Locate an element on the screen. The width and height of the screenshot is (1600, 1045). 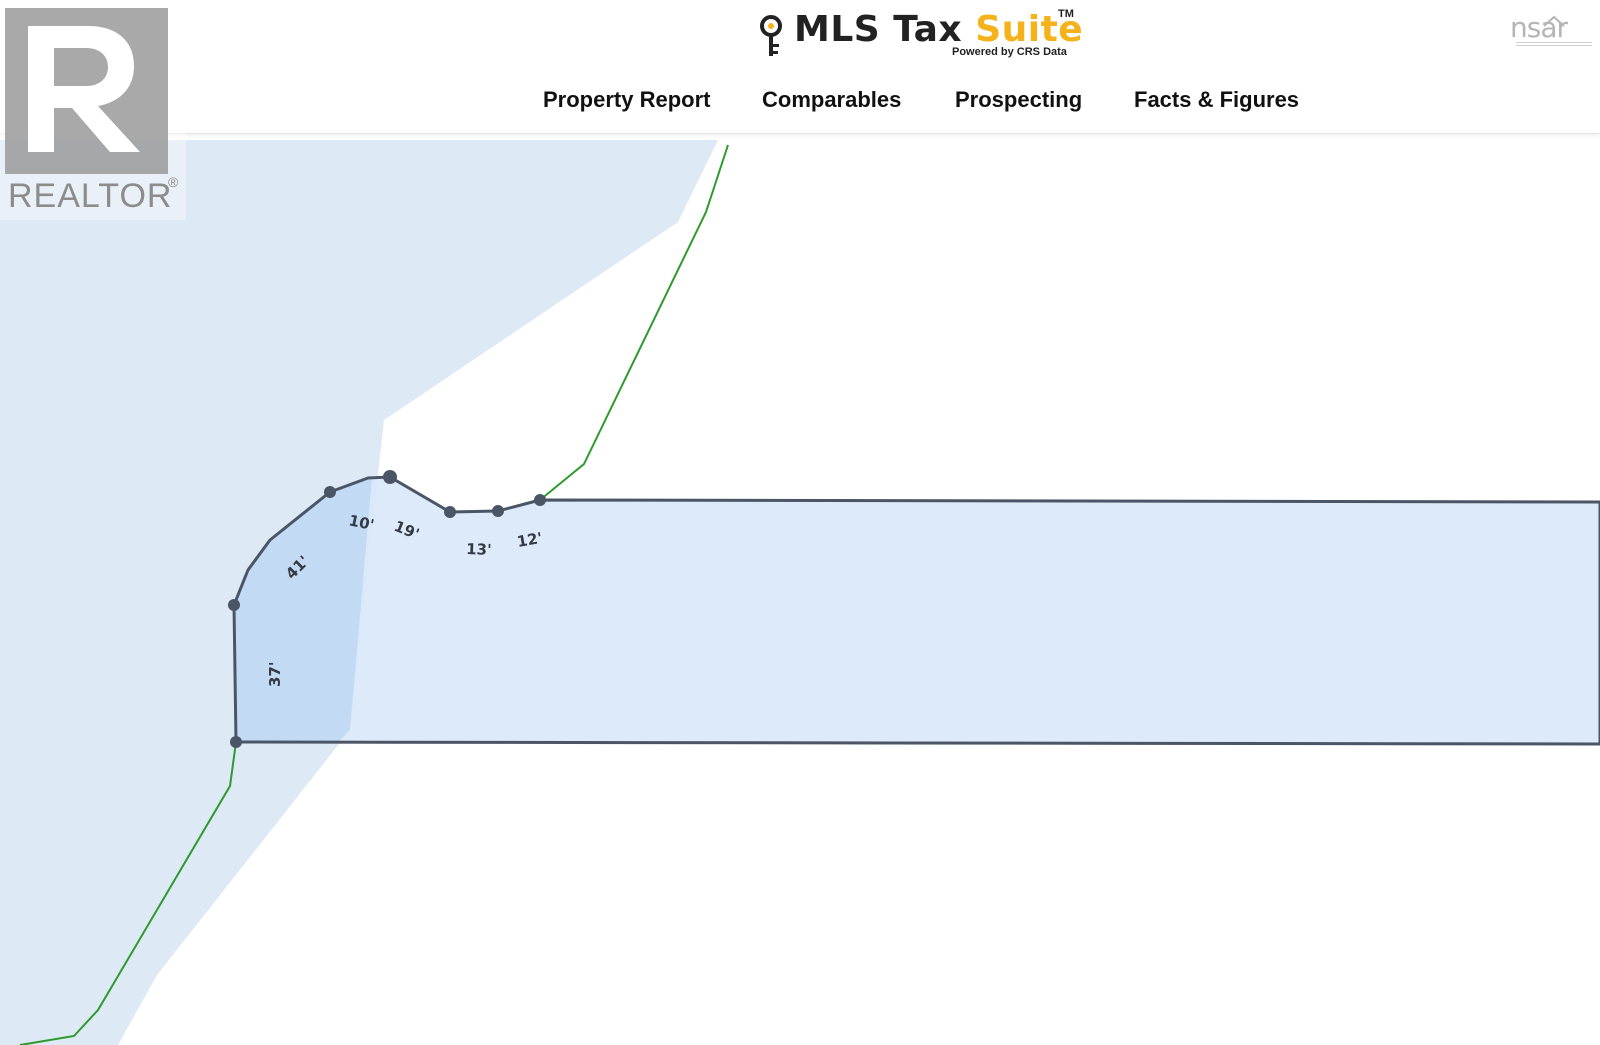
brand-name-part1: MLS Tax is located at coordinates (885, 29).